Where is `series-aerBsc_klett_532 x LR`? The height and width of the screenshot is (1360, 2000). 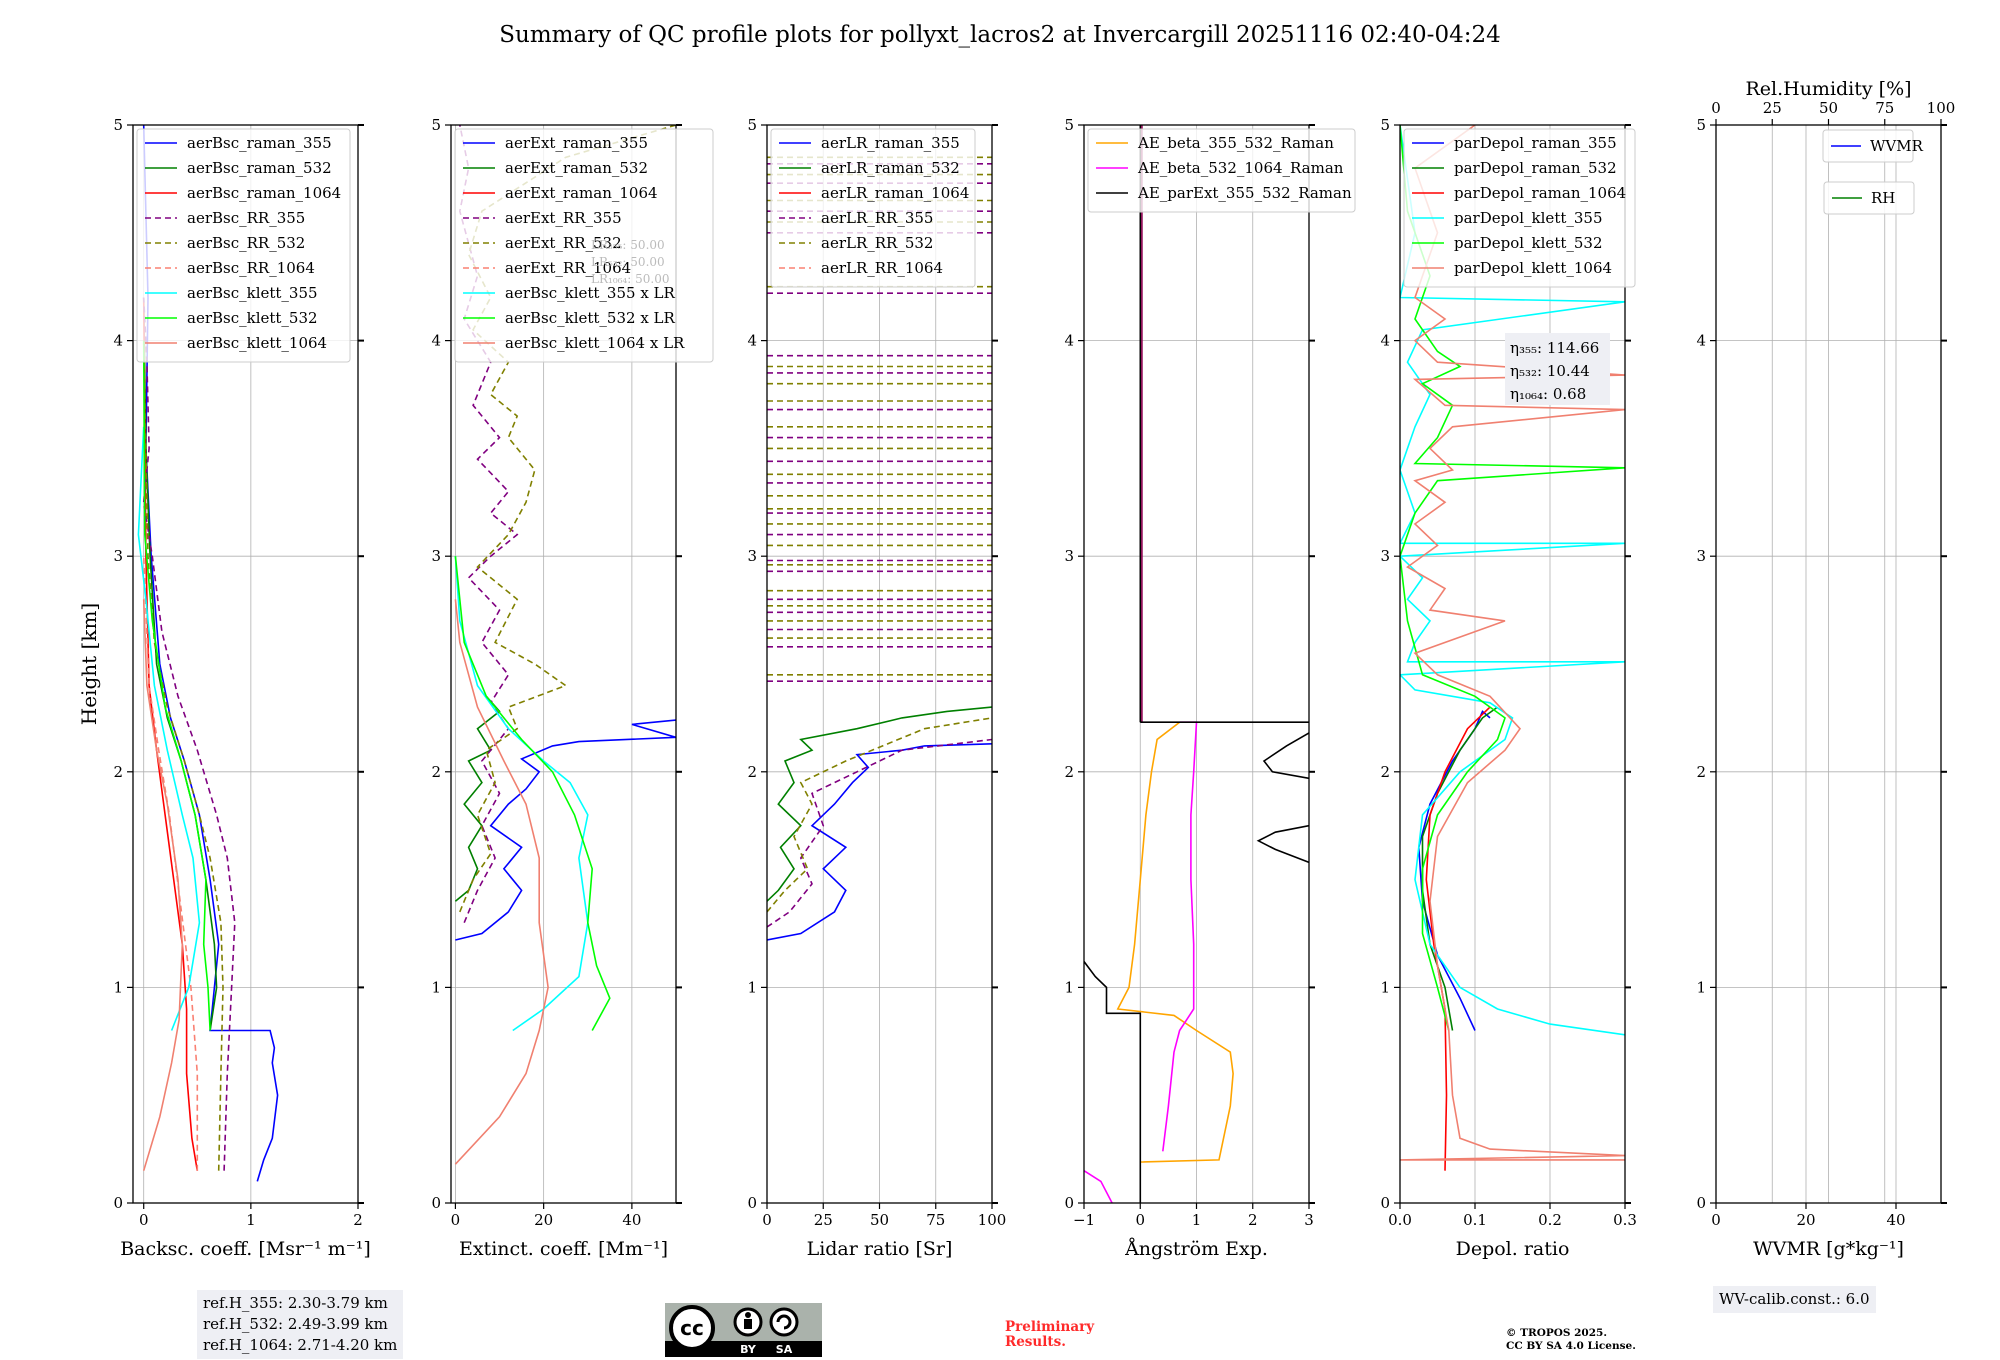
series-aerBsc_klett_532 x LR is located at coordinates (532, 793).